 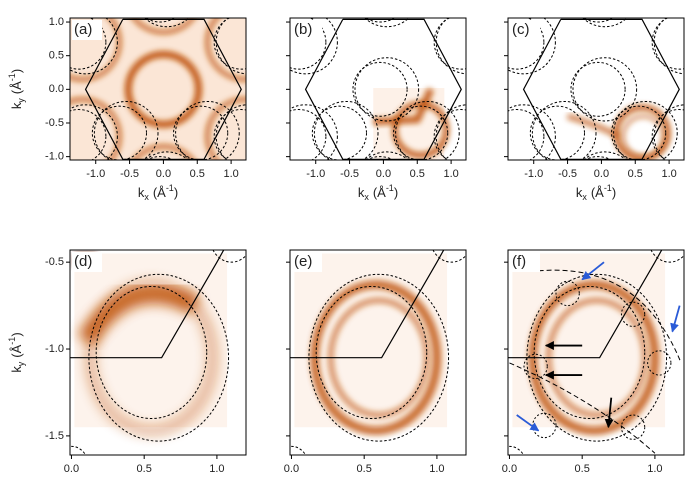 I want to click on panel-label: (f), so click(x=519, y=261).